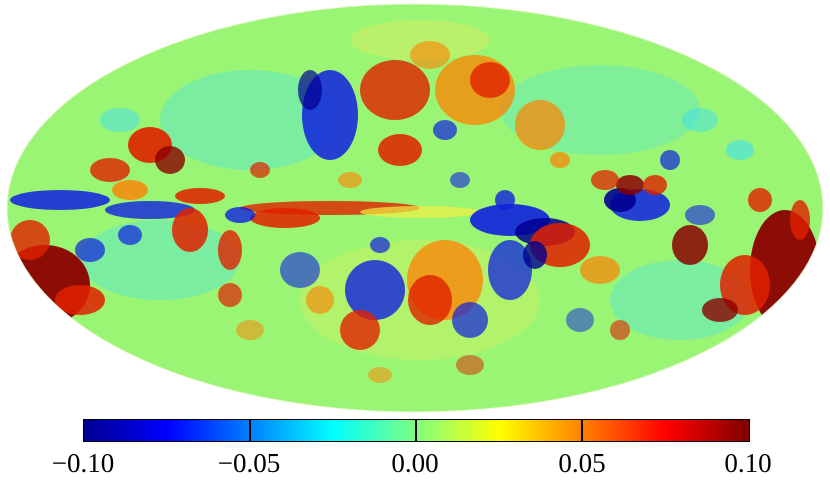  I want to click on colorbar-gradient, so click(416, 430).